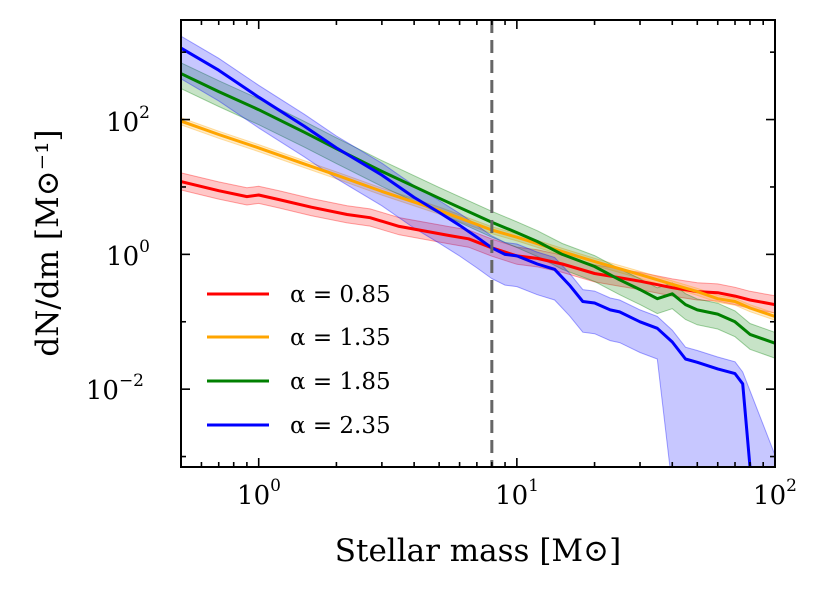 The width and height of the screenshot is (829, 590). Describe the element at coordinates (340, 382) in the screenshot. I see `legend-label-alpha-1.85: α = 1.85` at that location.